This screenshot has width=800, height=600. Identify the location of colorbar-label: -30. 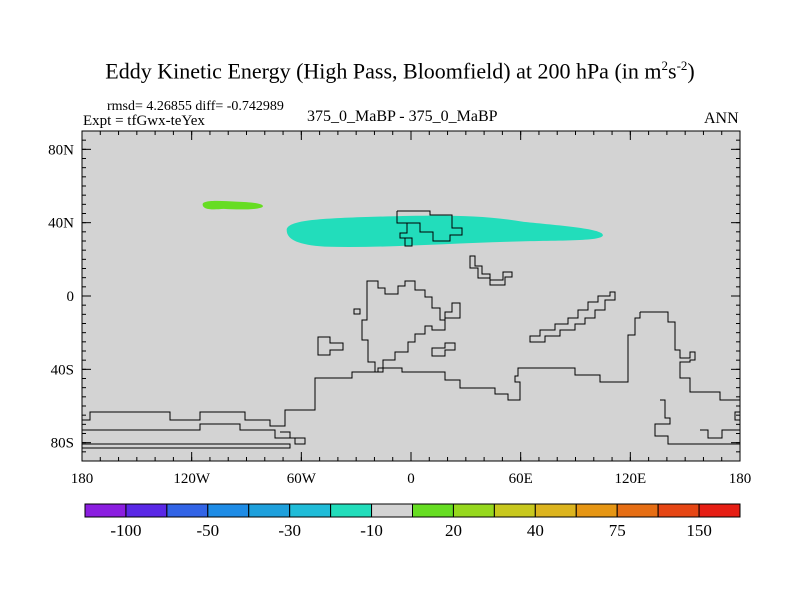
(289, 530).